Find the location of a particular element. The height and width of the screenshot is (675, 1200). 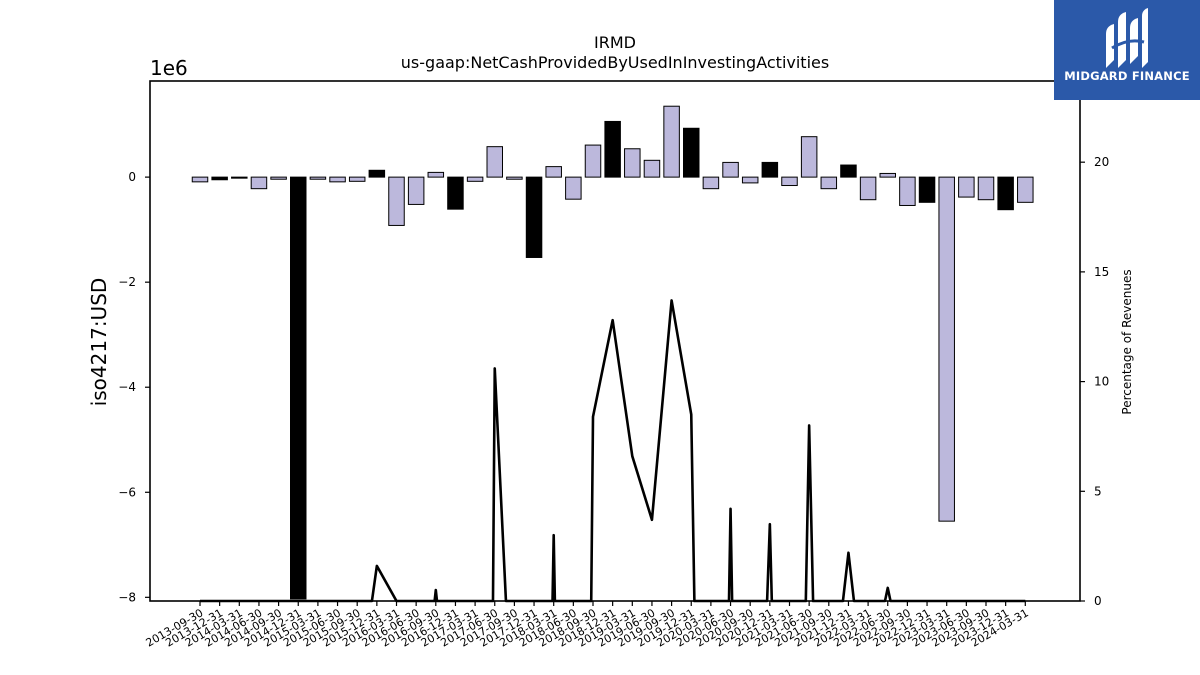

chart-title: IRMD is located at coordinates (615, 42).